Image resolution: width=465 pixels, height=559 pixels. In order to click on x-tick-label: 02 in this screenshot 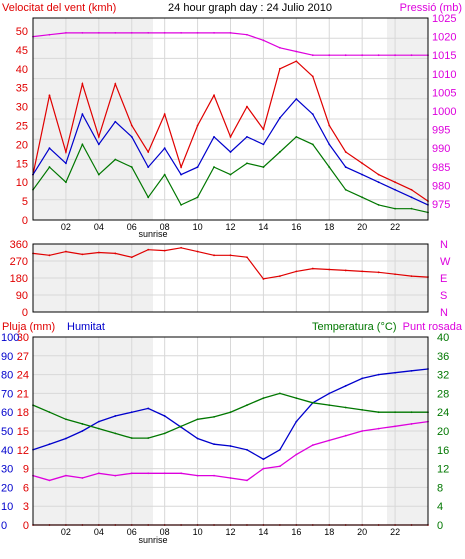, I will do `click(66, 532)`.